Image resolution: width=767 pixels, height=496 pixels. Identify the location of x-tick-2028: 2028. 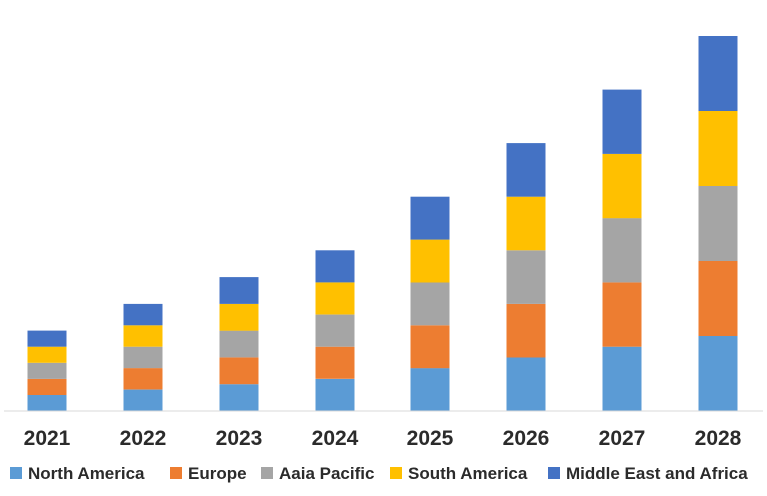
(718, 438).